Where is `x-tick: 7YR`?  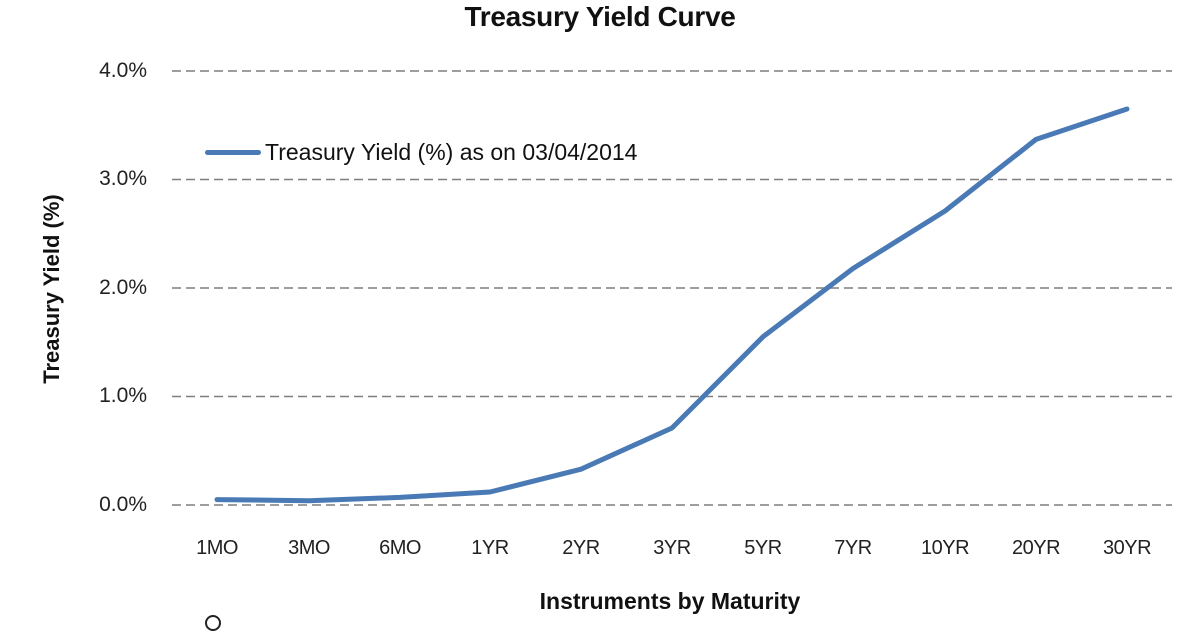 x-tick: 7YR is located at coordinates (853, 548).